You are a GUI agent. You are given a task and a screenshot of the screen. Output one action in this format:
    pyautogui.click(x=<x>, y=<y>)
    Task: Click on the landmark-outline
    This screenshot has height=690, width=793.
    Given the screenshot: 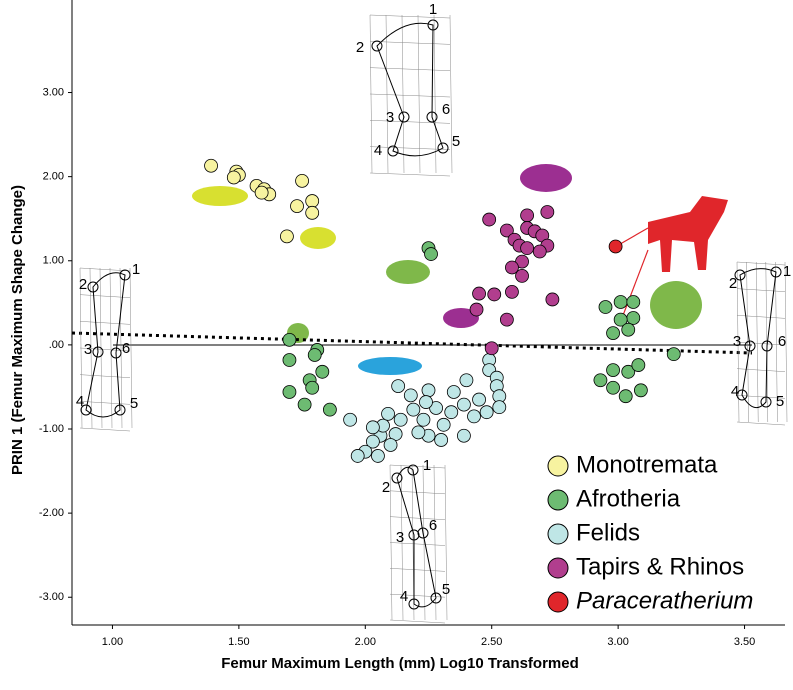 What is the action you would take?
    pyautogui.click(x=410, y=89)
    